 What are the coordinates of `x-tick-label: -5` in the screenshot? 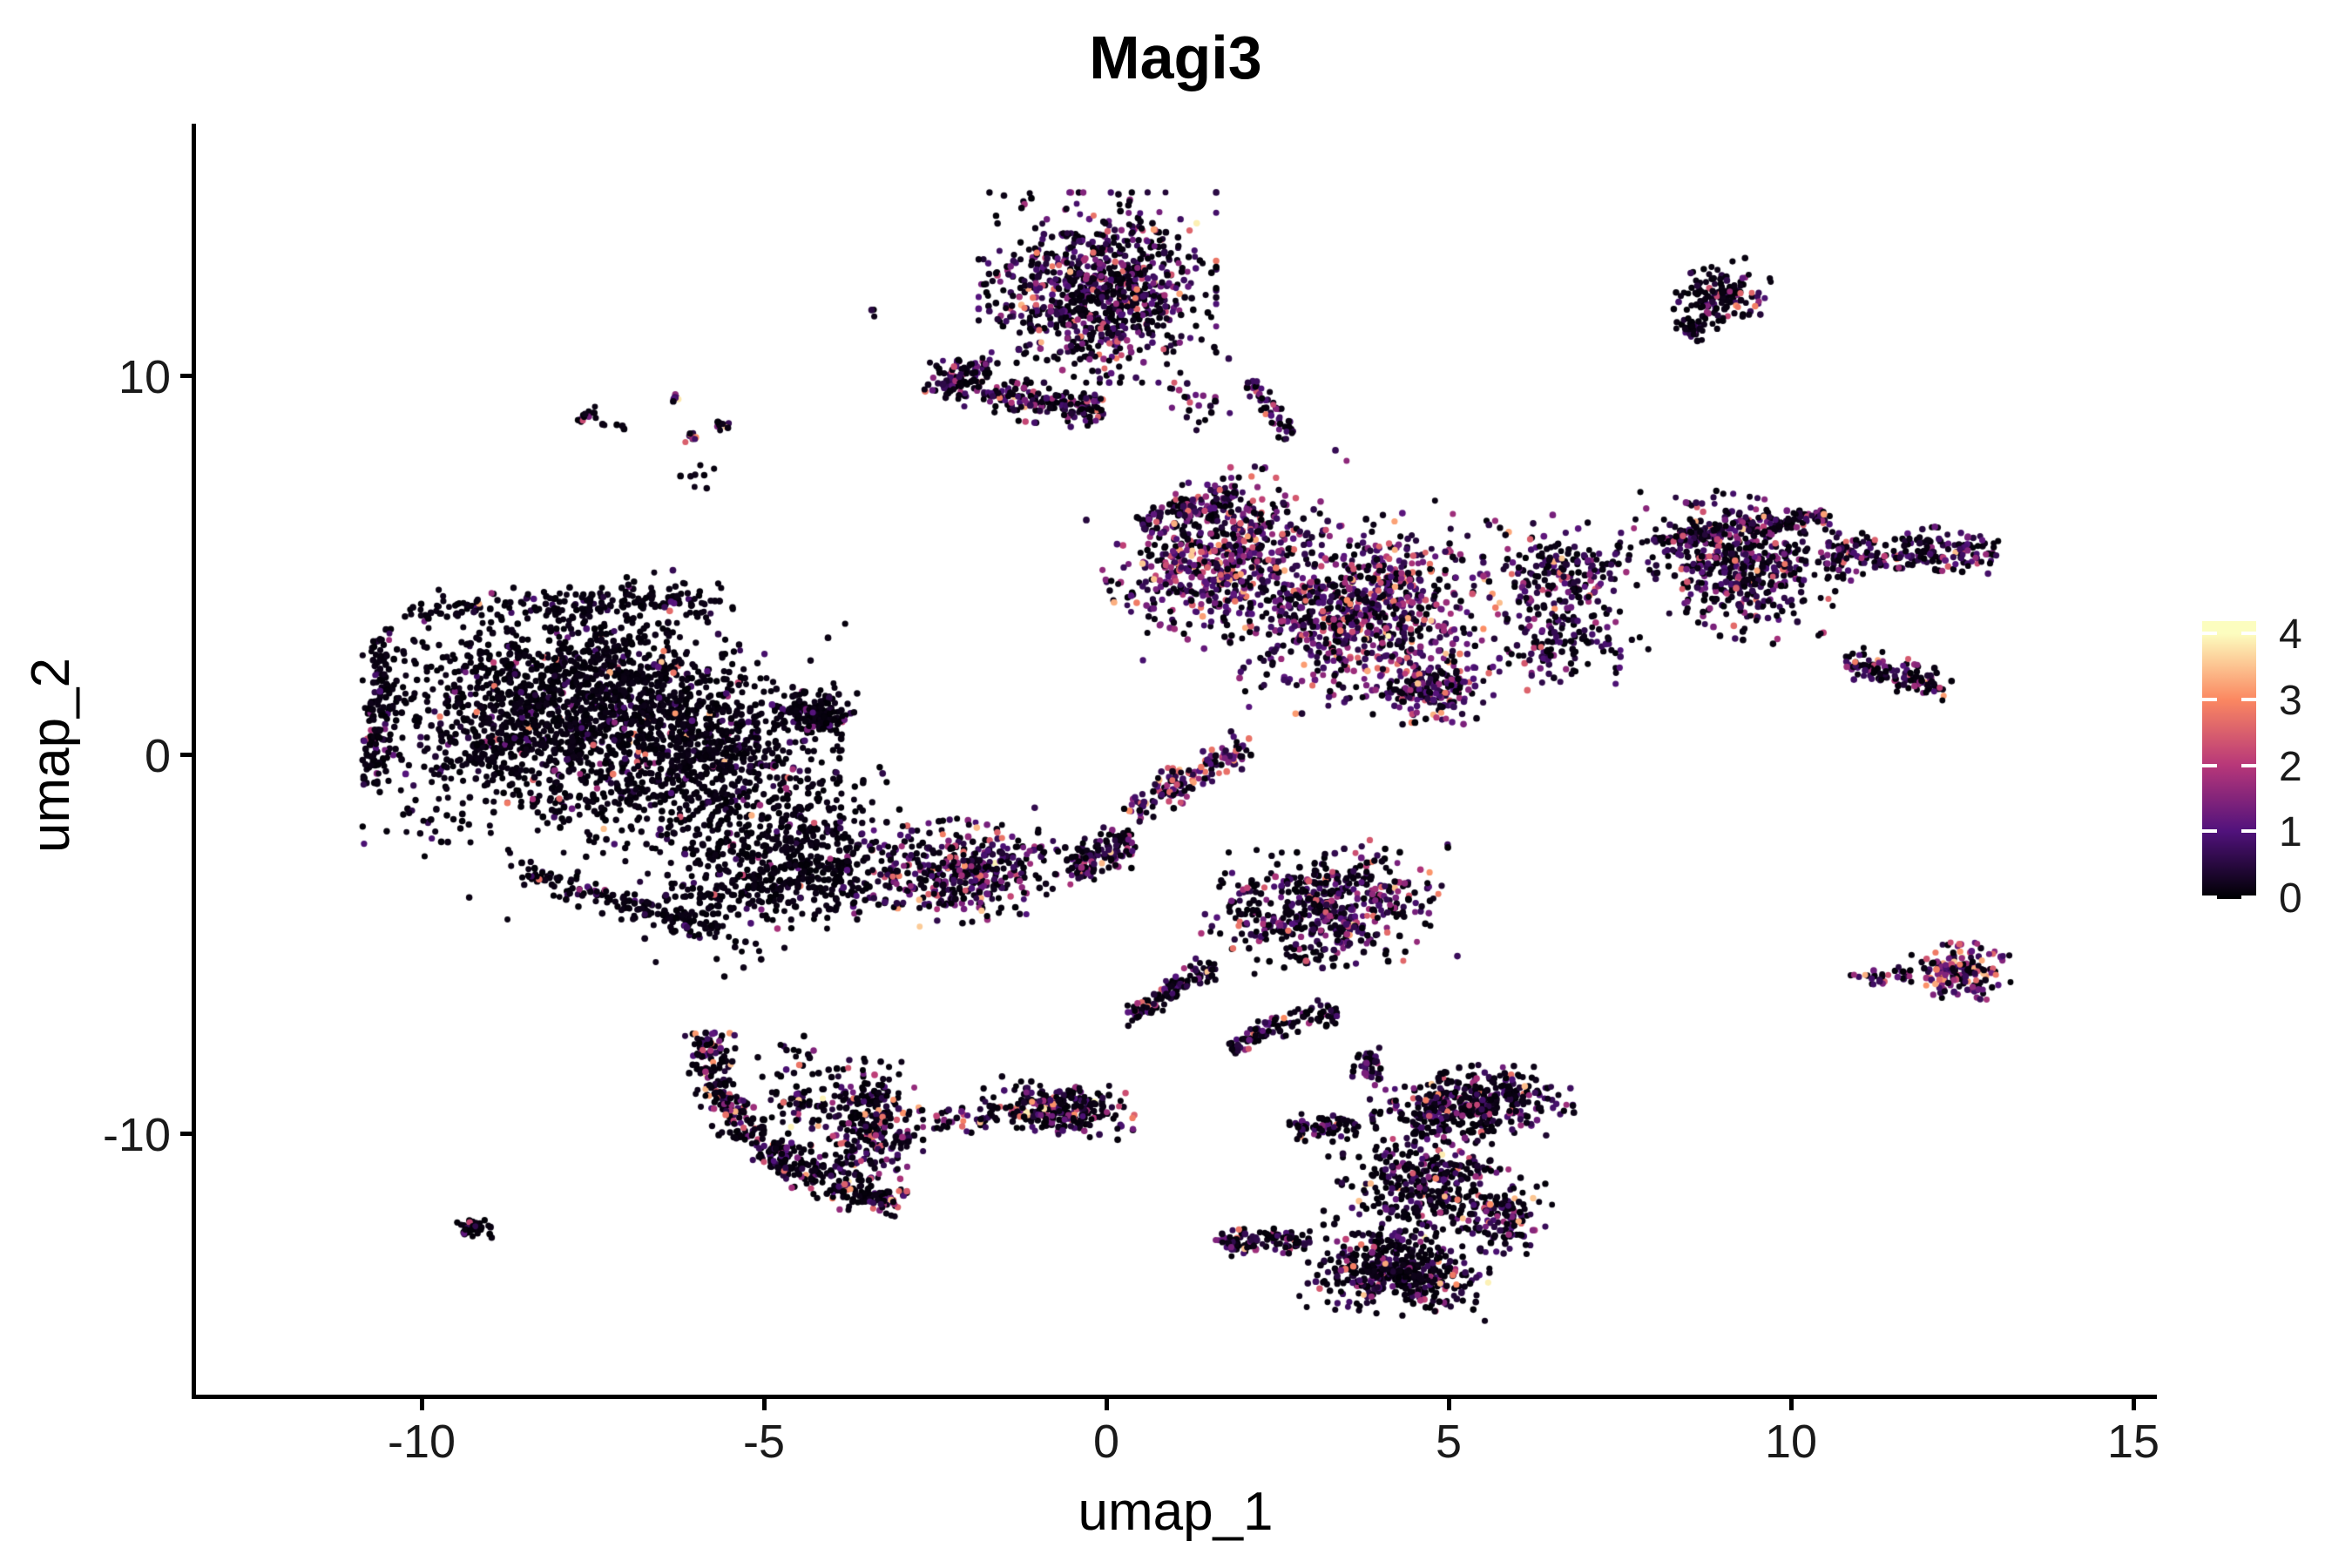 It's located at (763, 1442).